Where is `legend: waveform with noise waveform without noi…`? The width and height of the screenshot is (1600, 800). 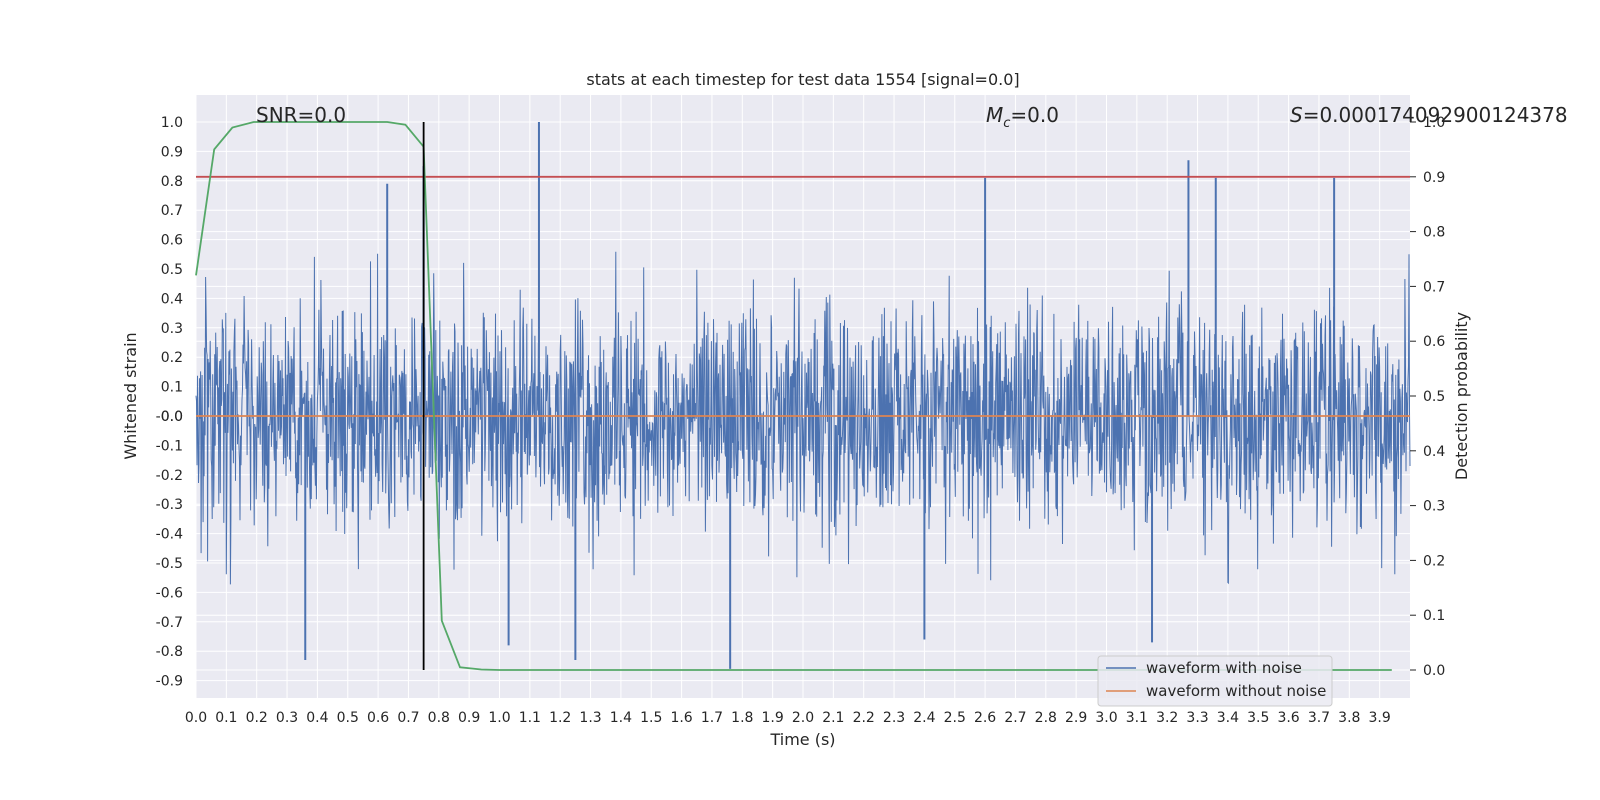 legend: waveform with noise waveform without noi… is located at coordinates (1215, 681).